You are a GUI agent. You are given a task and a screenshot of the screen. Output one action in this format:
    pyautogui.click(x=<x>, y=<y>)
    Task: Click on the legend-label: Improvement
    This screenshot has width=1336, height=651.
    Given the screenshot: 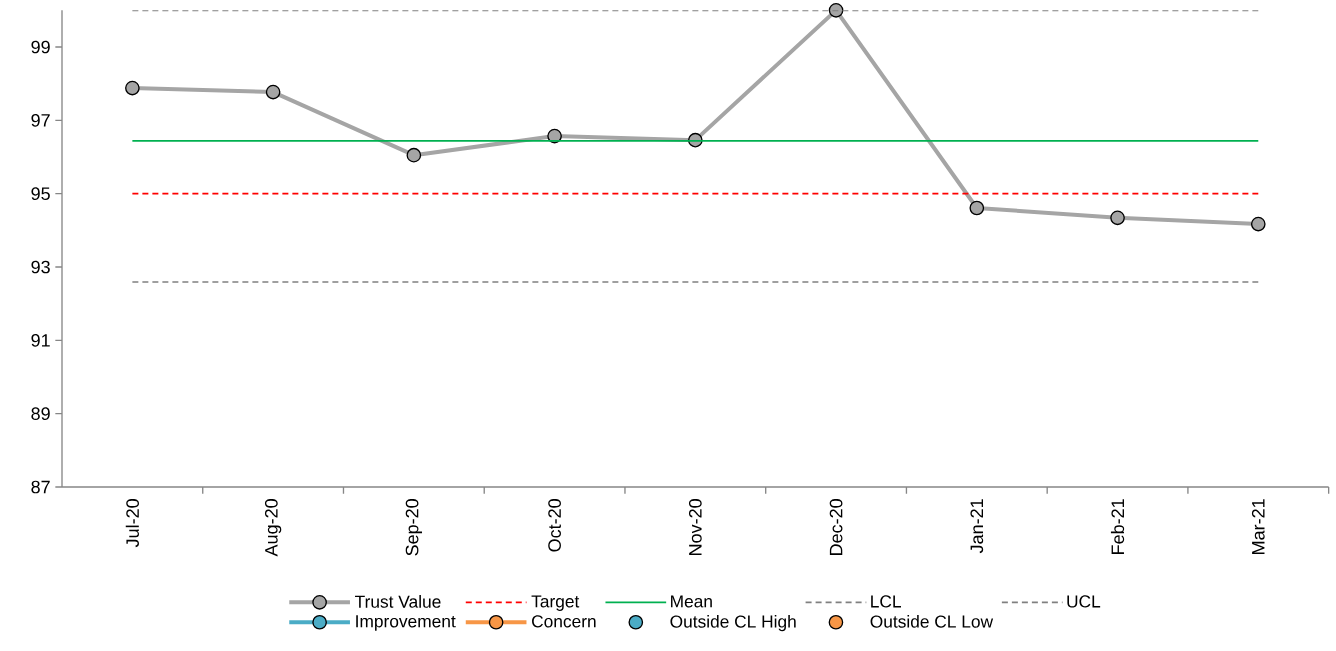 What is the action you would take?
    pyautogui.click(x=406, y=623)
    